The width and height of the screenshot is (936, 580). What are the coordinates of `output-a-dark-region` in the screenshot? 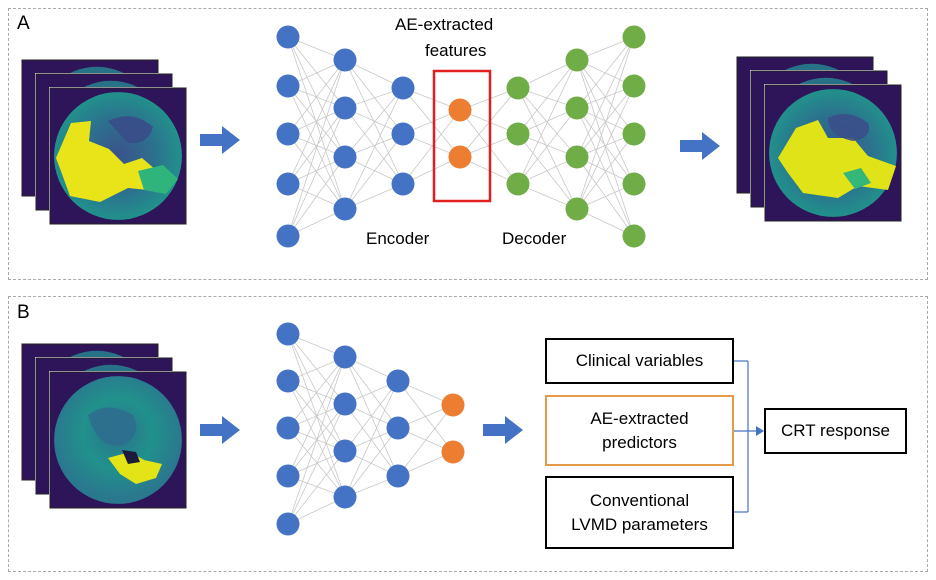 It's located at (848, 127).